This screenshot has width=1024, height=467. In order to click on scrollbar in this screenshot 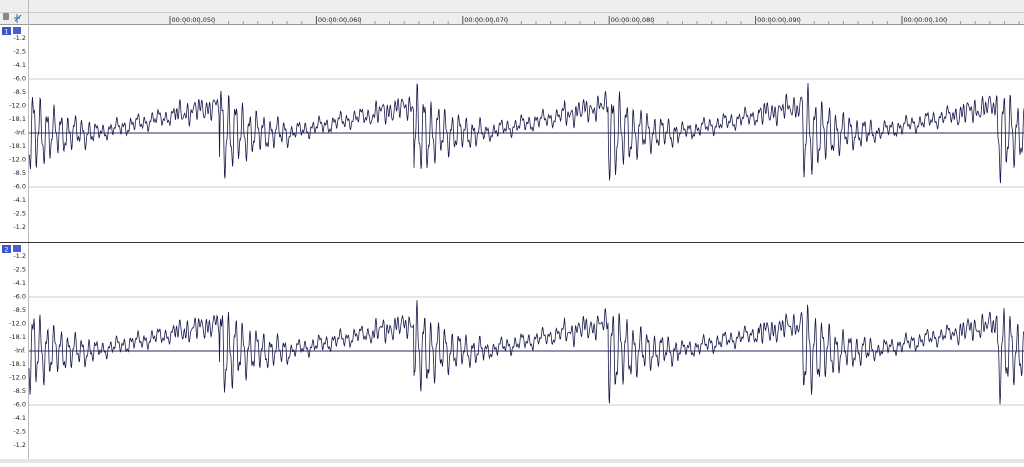, I will do `click(512, 461)`.